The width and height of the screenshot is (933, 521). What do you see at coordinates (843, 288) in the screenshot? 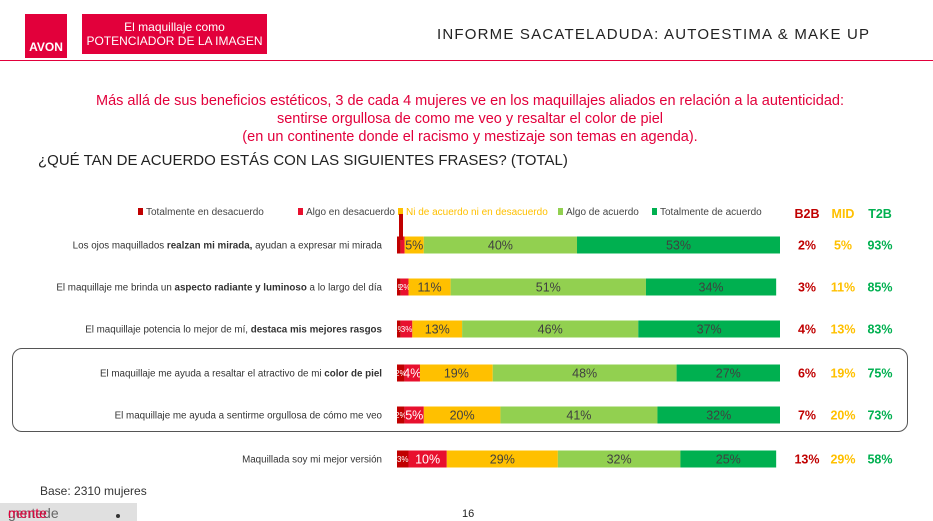
I see `summary-value-mid-1: 11%` at bounding box center [843, 288].